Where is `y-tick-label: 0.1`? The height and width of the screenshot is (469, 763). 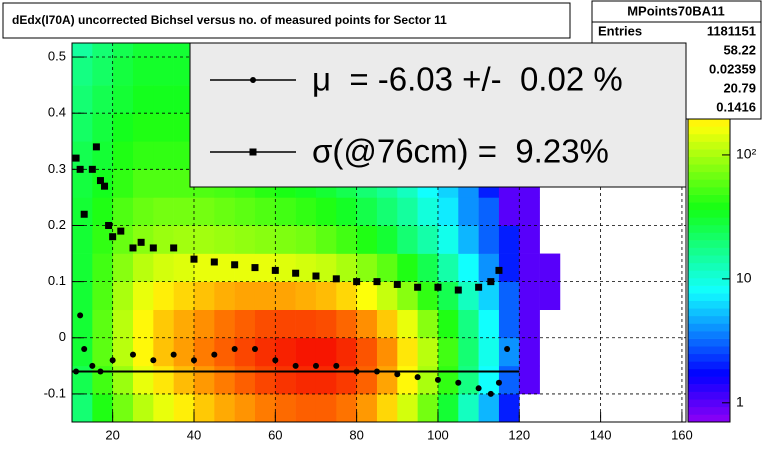
y-tick-label: 0.1 is located at coordinates (57, 280).